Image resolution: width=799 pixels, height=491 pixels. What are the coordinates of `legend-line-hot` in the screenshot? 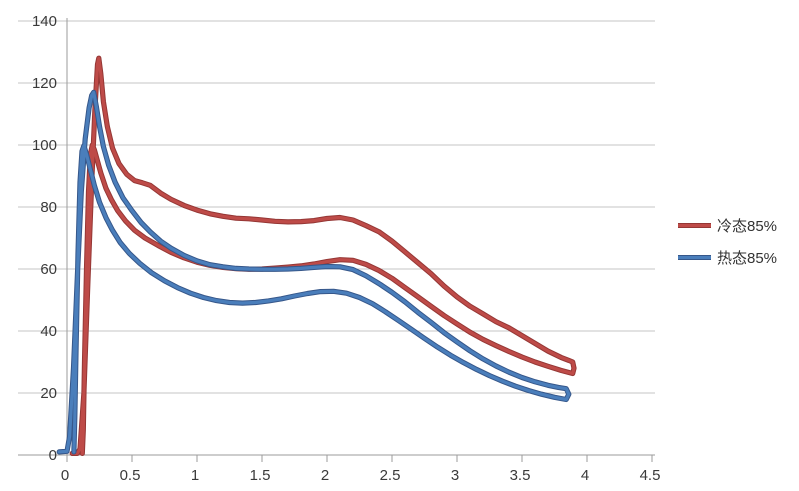 It's located at (694, 257).